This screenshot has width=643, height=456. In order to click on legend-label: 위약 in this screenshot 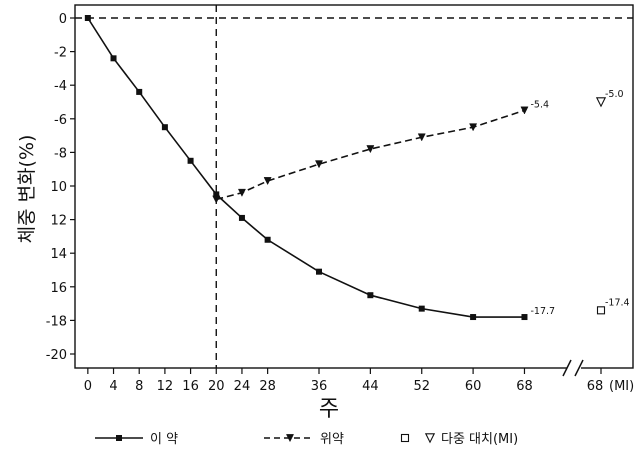, I will do `click(332, 439)`.